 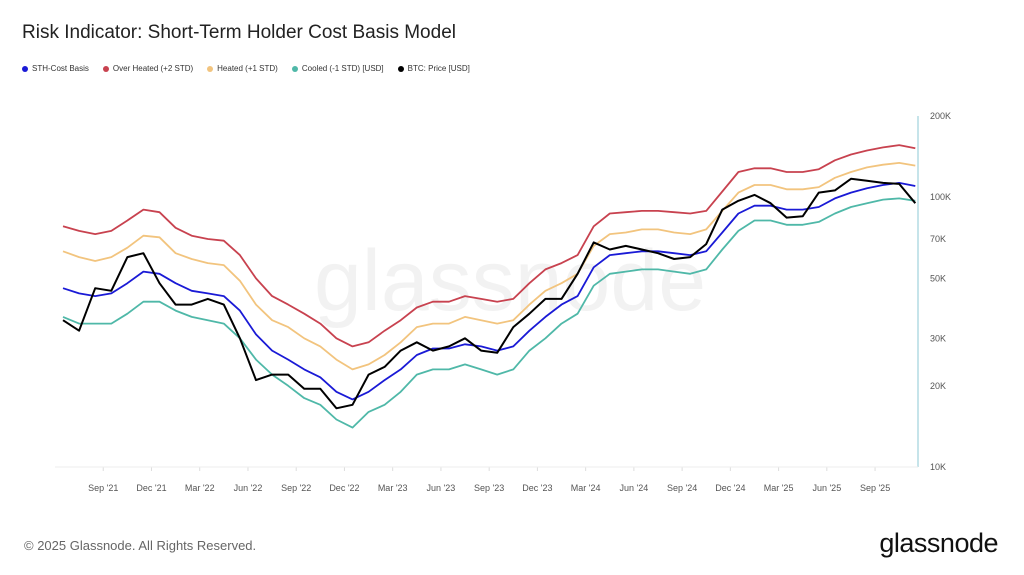 I want to click on glassnode-logo: glassnode, so click(x=938, y=543).